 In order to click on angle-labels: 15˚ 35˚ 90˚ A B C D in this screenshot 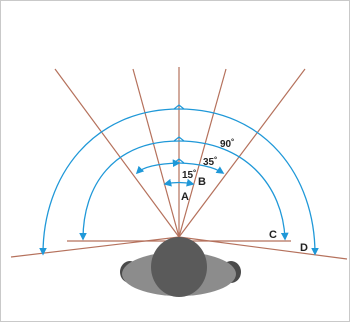, I will do `click(244, 196)`.